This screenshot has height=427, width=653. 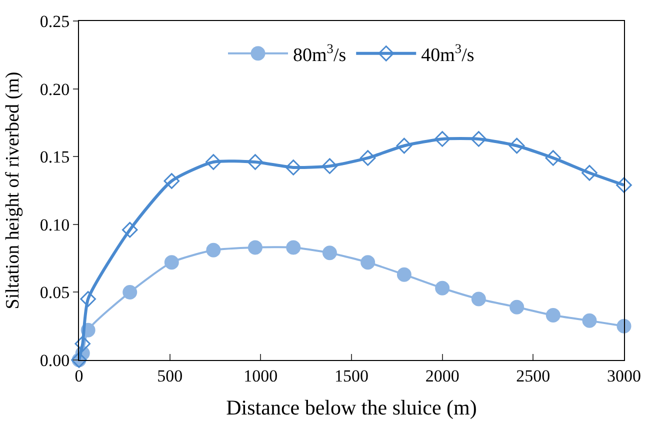 What do you see at coordinates (55, 89) in the screenshot?
I see `y-tick-label: 0.20` at bounding box center [55, 89].